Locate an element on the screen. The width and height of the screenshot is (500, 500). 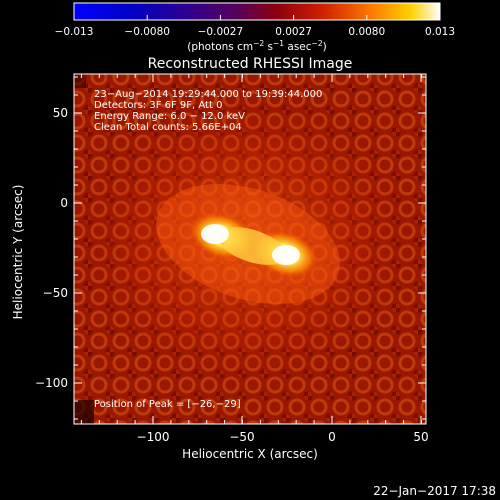
x-tick-label: −100 is located at coordinates (153, 437).